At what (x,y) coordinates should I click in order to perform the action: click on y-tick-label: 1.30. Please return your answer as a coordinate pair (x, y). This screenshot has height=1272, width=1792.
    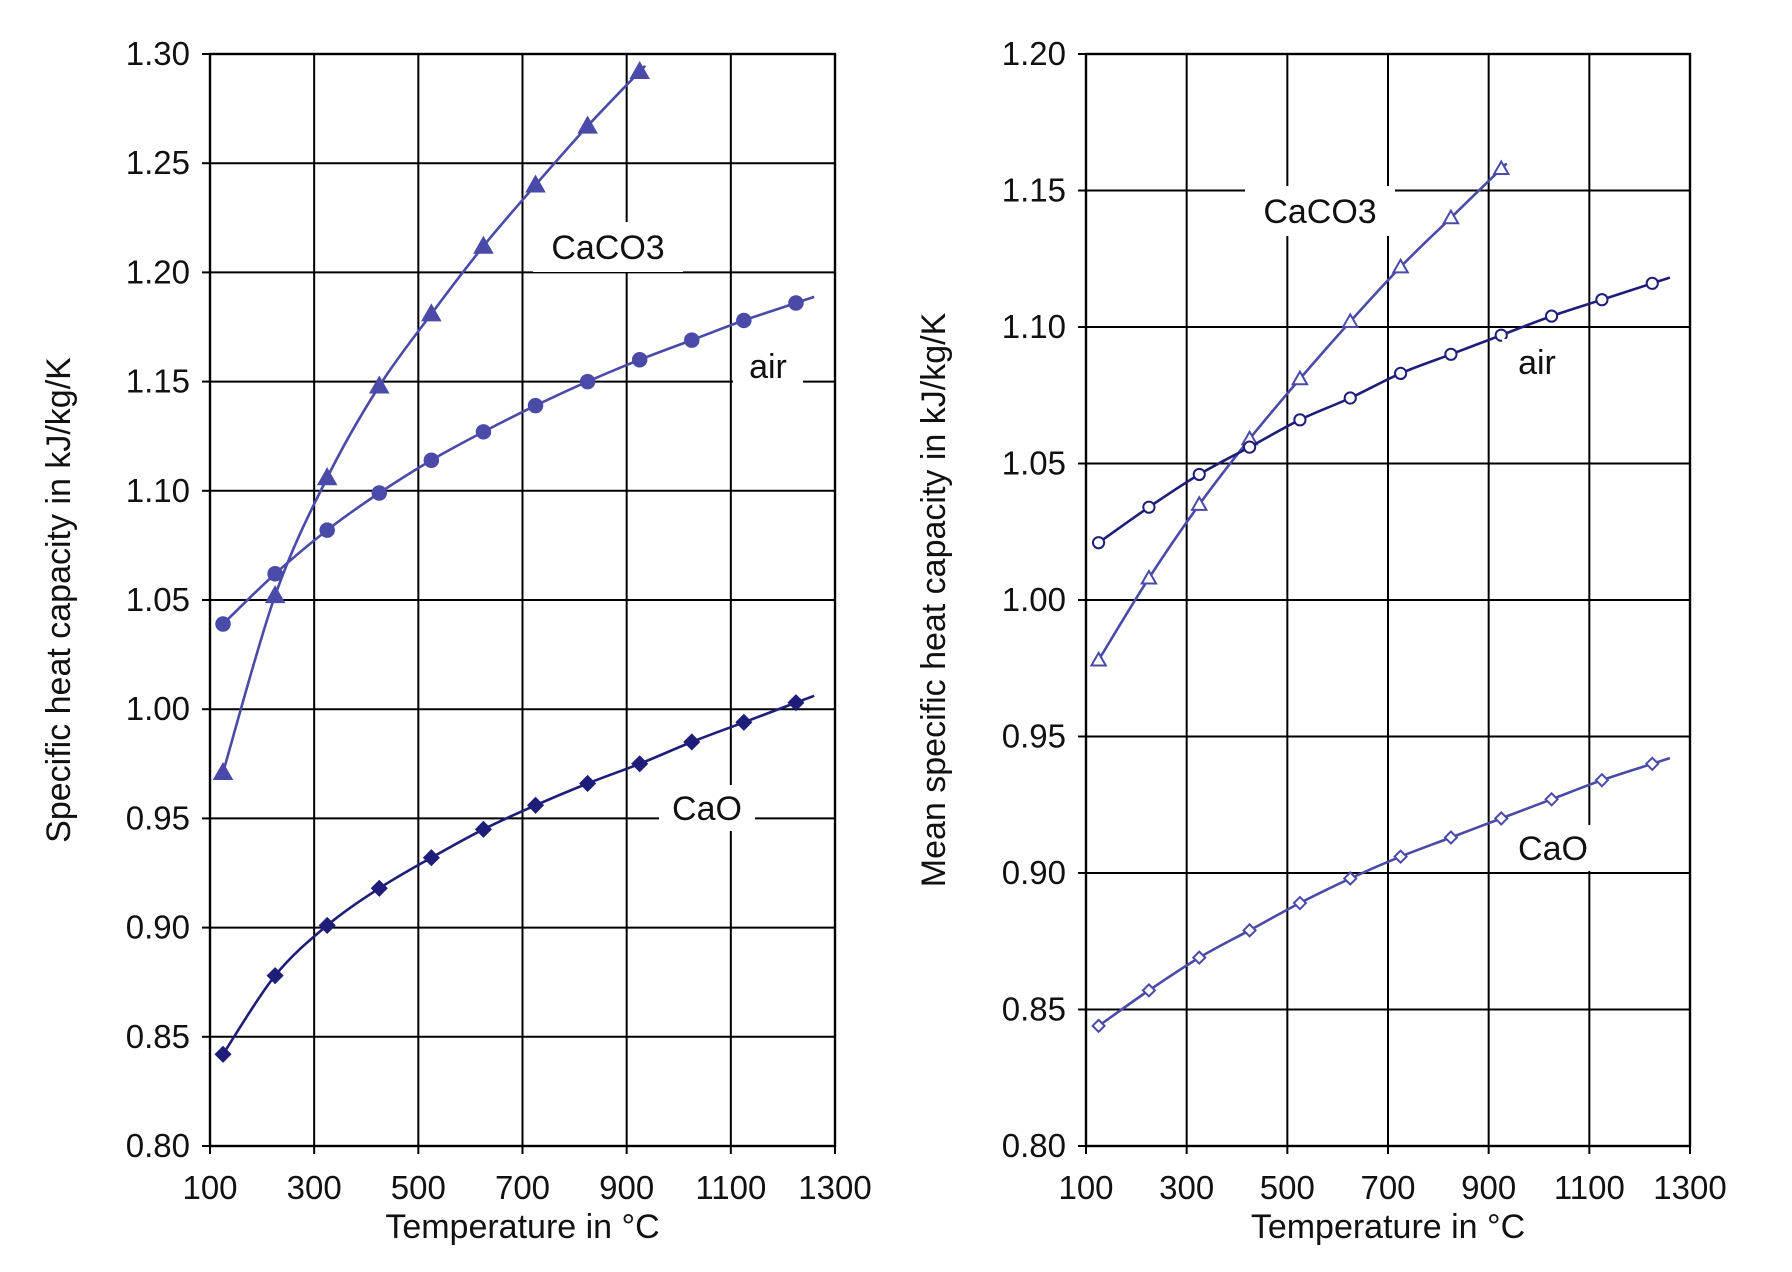
    Looking at the image, I should click on (158, 53).